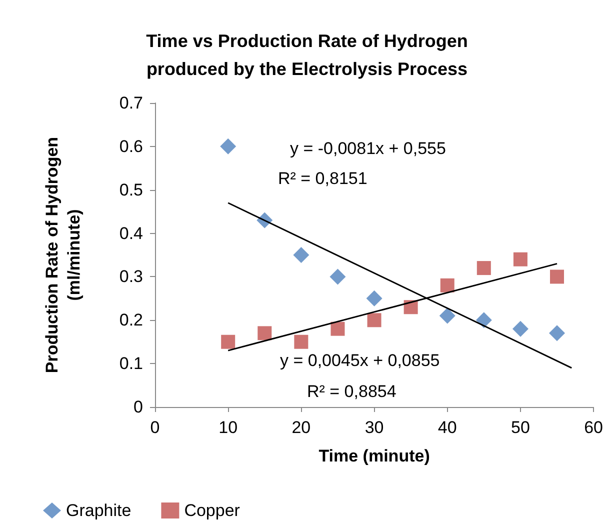  Describe the element at coordinates (351, 391) in the screenshot. I see `annotation: R² = 0,8854` at that location.